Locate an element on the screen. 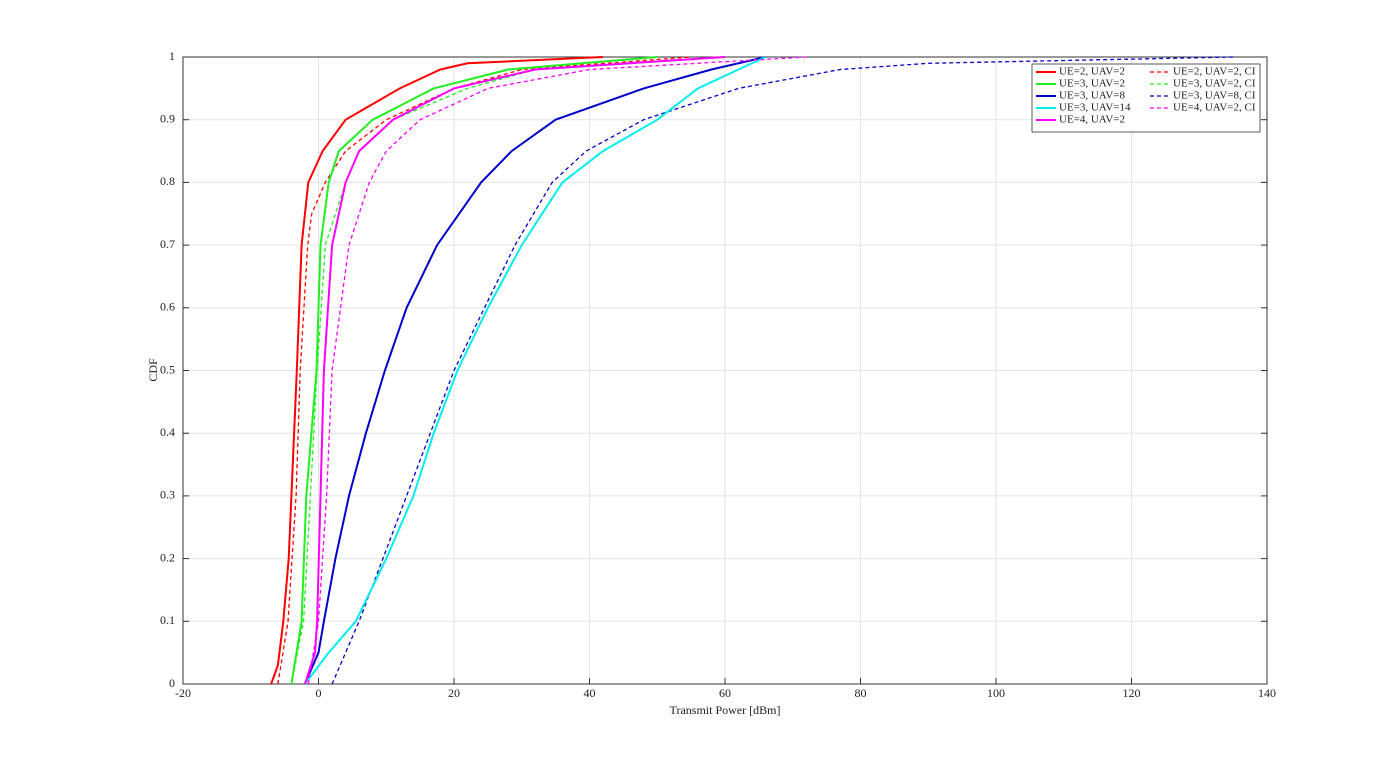 The image size is (1400, 768). x-tick-label: 140 is located at coordinates (1267, 693).